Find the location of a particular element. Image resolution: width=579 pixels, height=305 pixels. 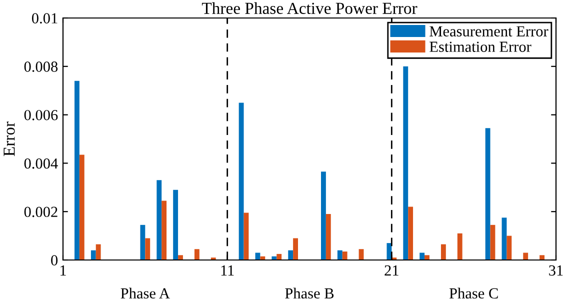

text: Phase A is located at coordinates (145, 293).